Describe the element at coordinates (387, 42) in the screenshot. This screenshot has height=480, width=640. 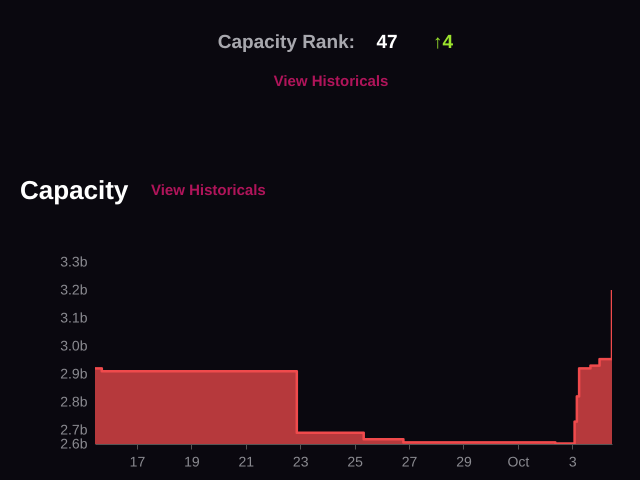
I see `text: 47` at that location.